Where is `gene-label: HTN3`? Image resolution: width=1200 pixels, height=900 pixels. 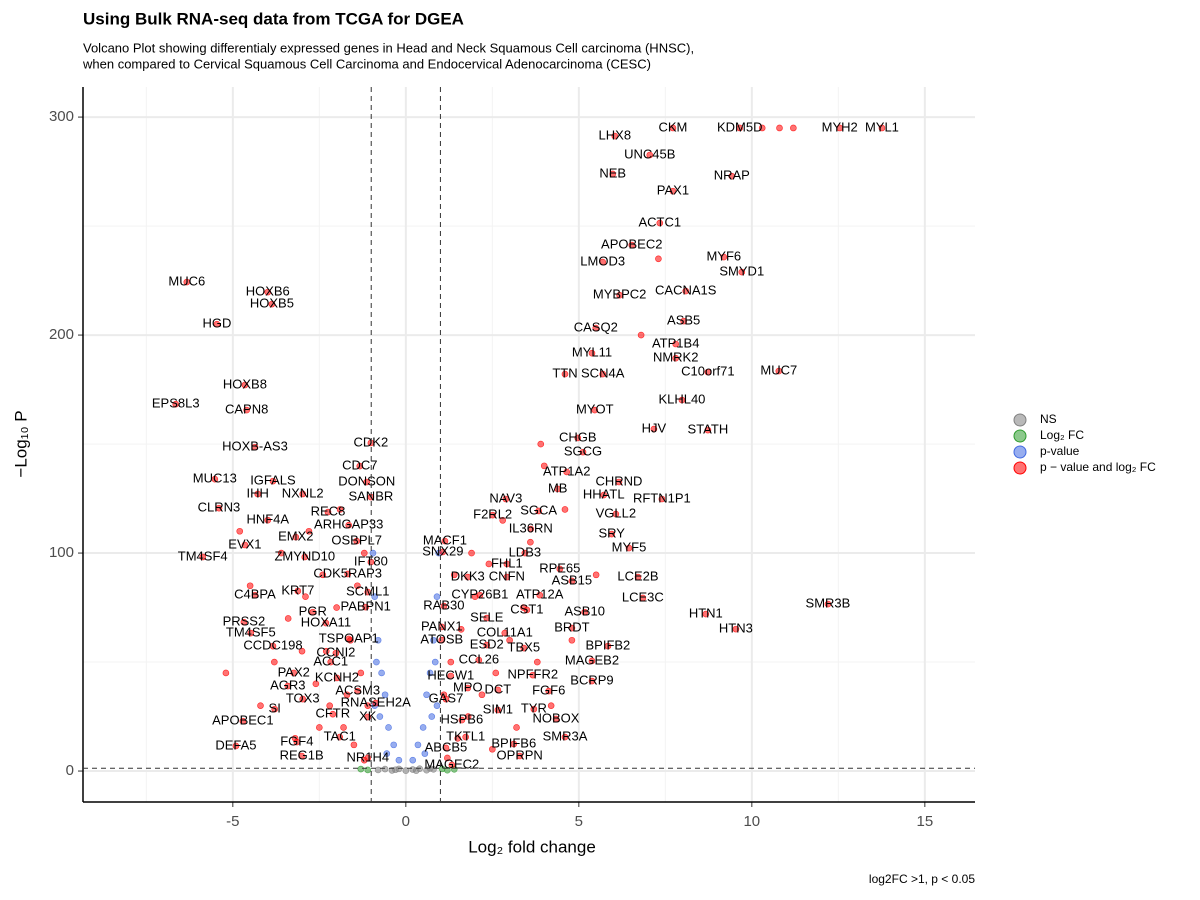
gene-label: HTN3 is located at coordinates (736, 628).